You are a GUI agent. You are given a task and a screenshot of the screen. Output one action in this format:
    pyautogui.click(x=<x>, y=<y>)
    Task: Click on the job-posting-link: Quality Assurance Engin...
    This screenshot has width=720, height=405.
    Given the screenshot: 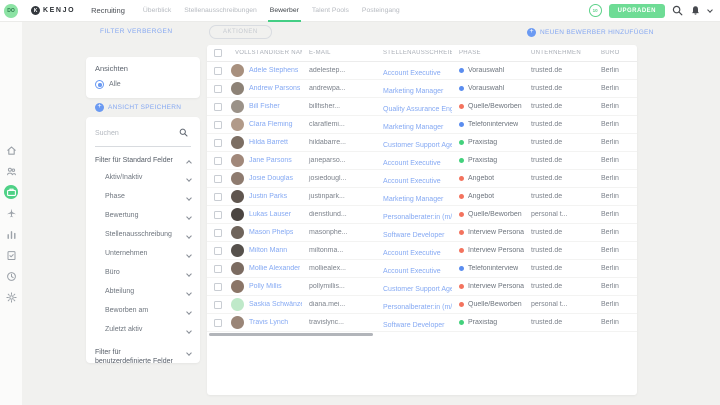 What is the action you would take?
    pyautogui.click(x=417, y=109)
    